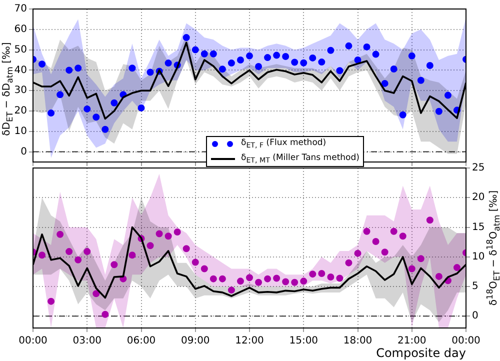 The width and height of the screenshot is (500, 361). I want to click on x-tick-label: 12:00, so click(249, 341).